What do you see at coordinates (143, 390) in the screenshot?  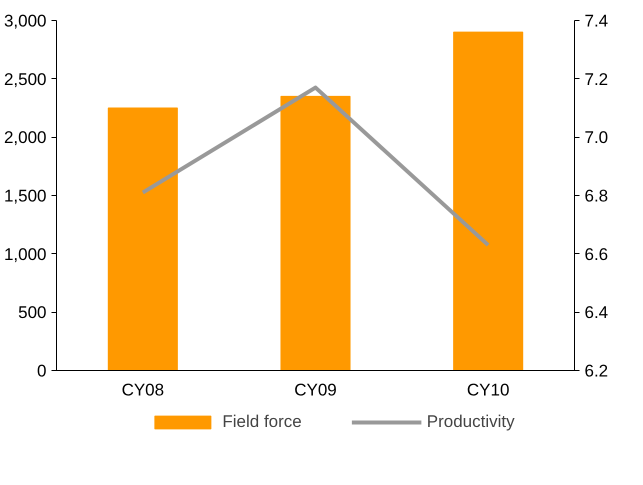 I see `x-tick-label: CY08` at bounding box center [143, 390].